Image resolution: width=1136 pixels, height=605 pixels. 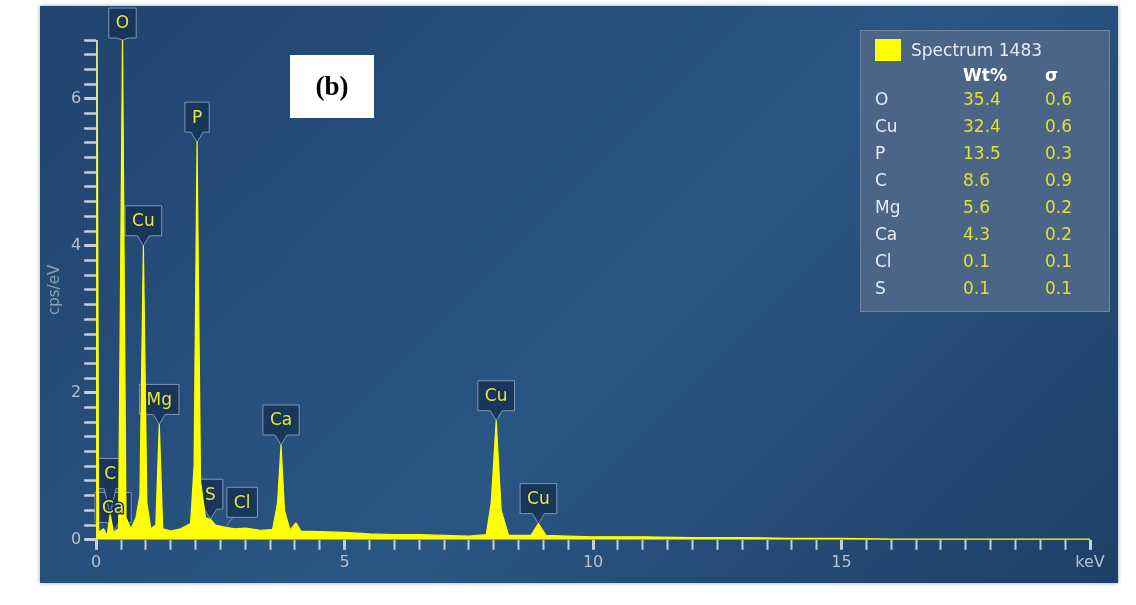 What do you see at coordinates (977, 50) in the screenshot?
I see `legend-label: Spectrum 1483` at bounding box center [977, 50].